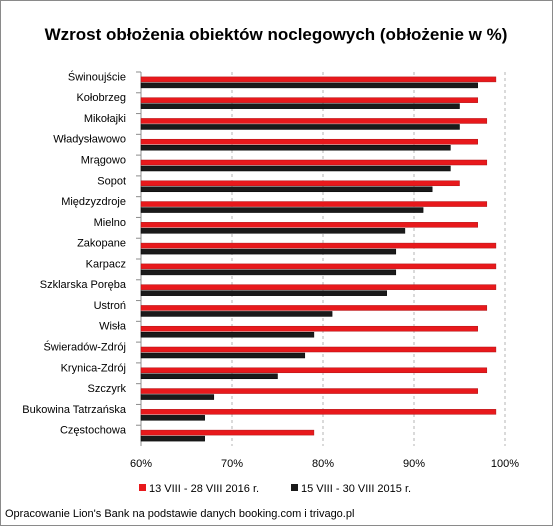 The height and width of the screenshot is (526, 553). What do you see at coordinates (505, 464) in the screenshot?
I see `x-tick-label: 100%` at bounding box center [505, 464].